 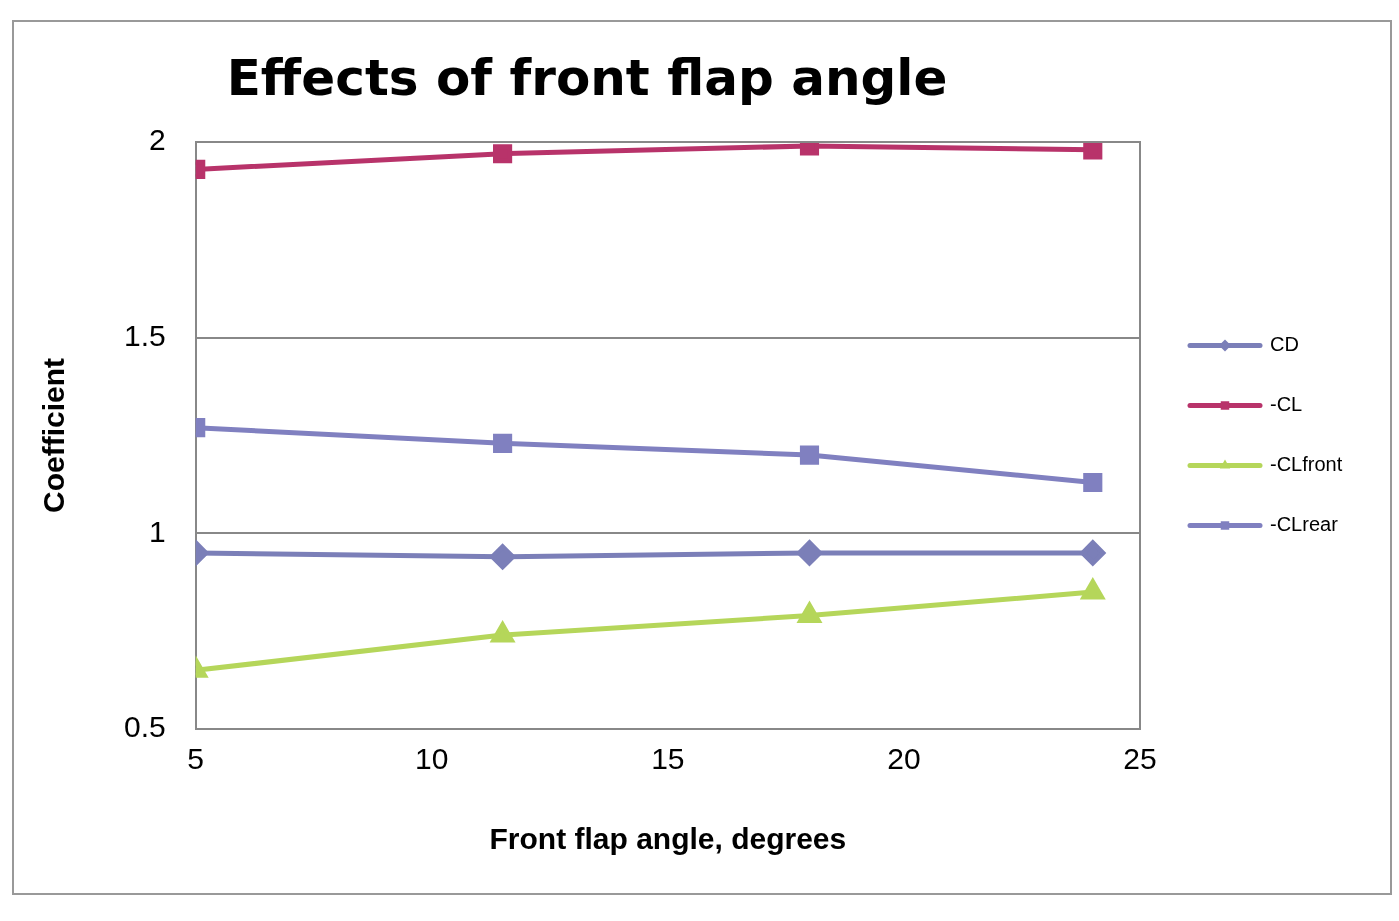 I want to click on x-tick-label: 20, so click(x=904, y=759).